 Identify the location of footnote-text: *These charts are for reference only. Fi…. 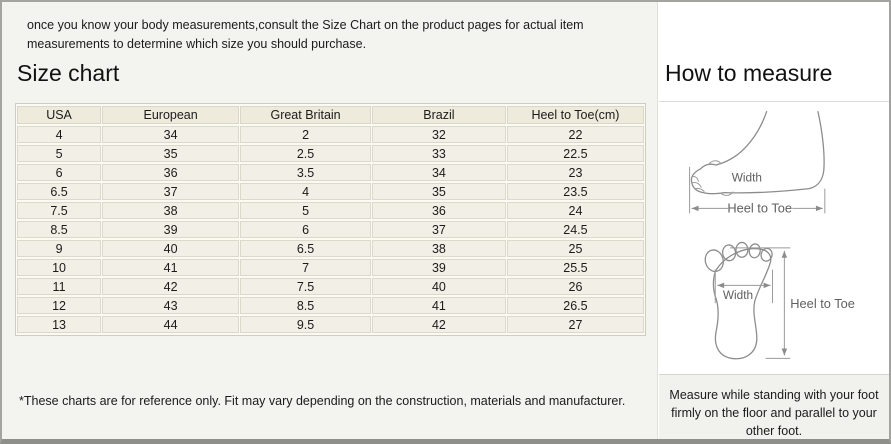
(322, 401).